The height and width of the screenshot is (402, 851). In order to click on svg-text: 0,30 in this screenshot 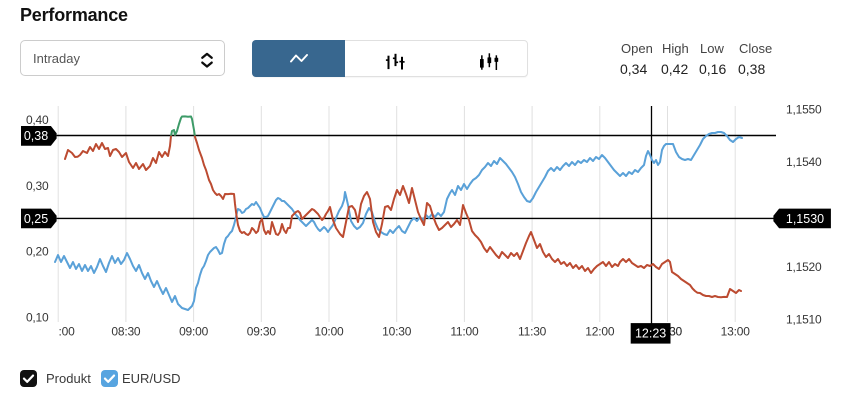, I will do `click(37, 186)`.